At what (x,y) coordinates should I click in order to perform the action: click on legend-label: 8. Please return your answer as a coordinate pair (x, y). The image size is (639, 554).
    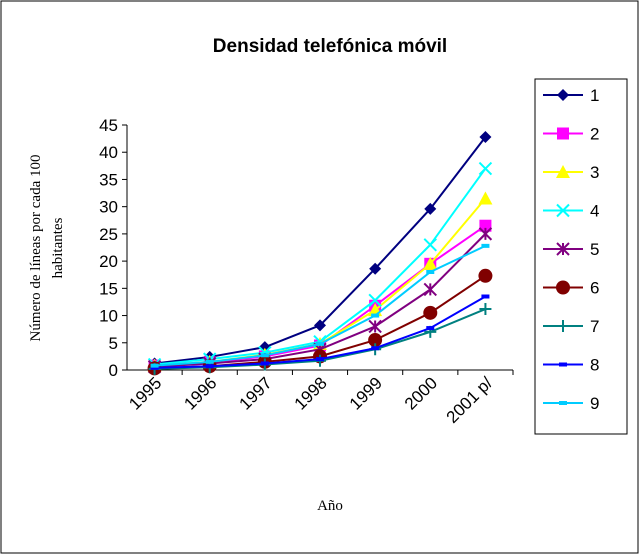
    Looking at the image, I should click on (594, 365).